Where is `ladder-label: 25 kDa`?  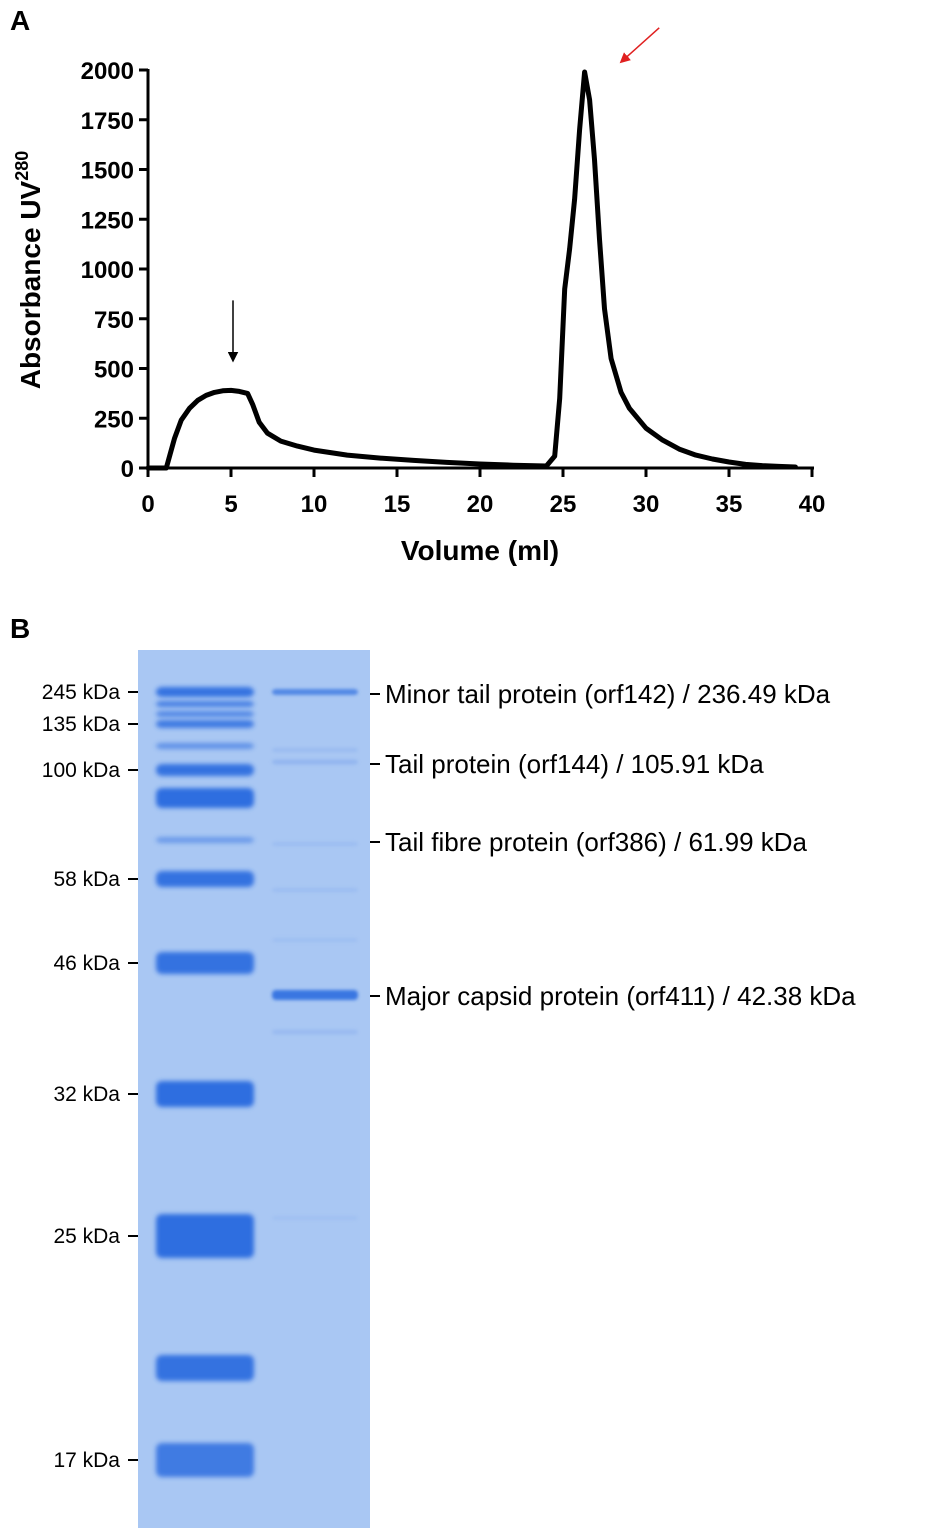
ladder-label: 25 kDa is located at coordinates (86, 1236).